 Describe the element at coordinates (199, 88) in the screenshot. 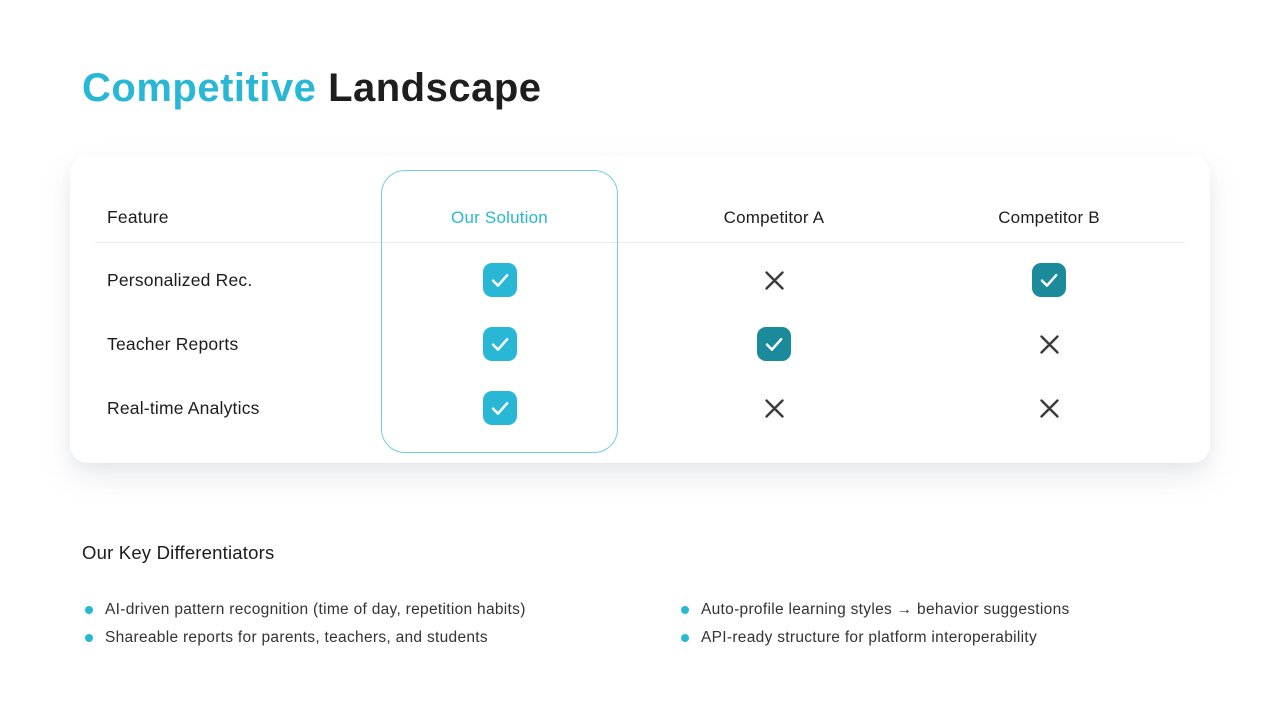

I see `page-title-accent: Competitive` at that location.